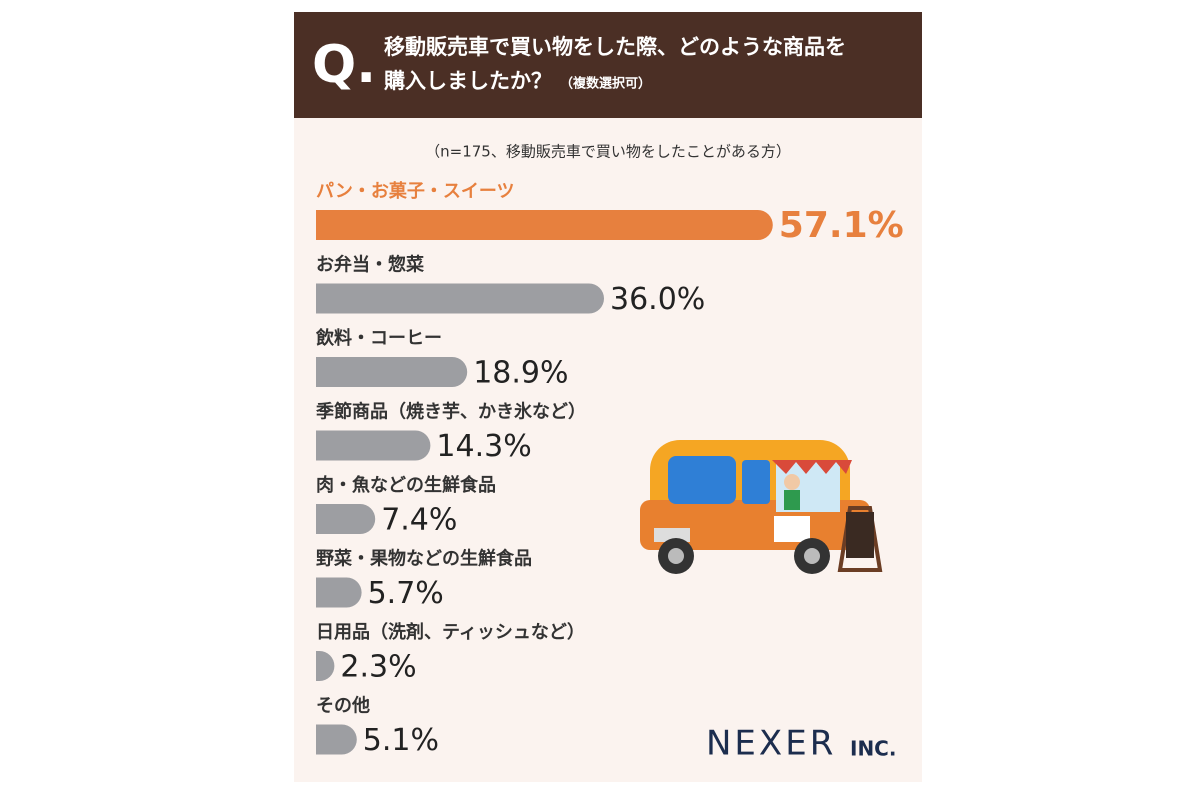 The image size is (1200, 804). What do you see at coordinates (483, 446) in the screenshot?
I see `value-label: 14.3%` at bounding box center [483, 446].